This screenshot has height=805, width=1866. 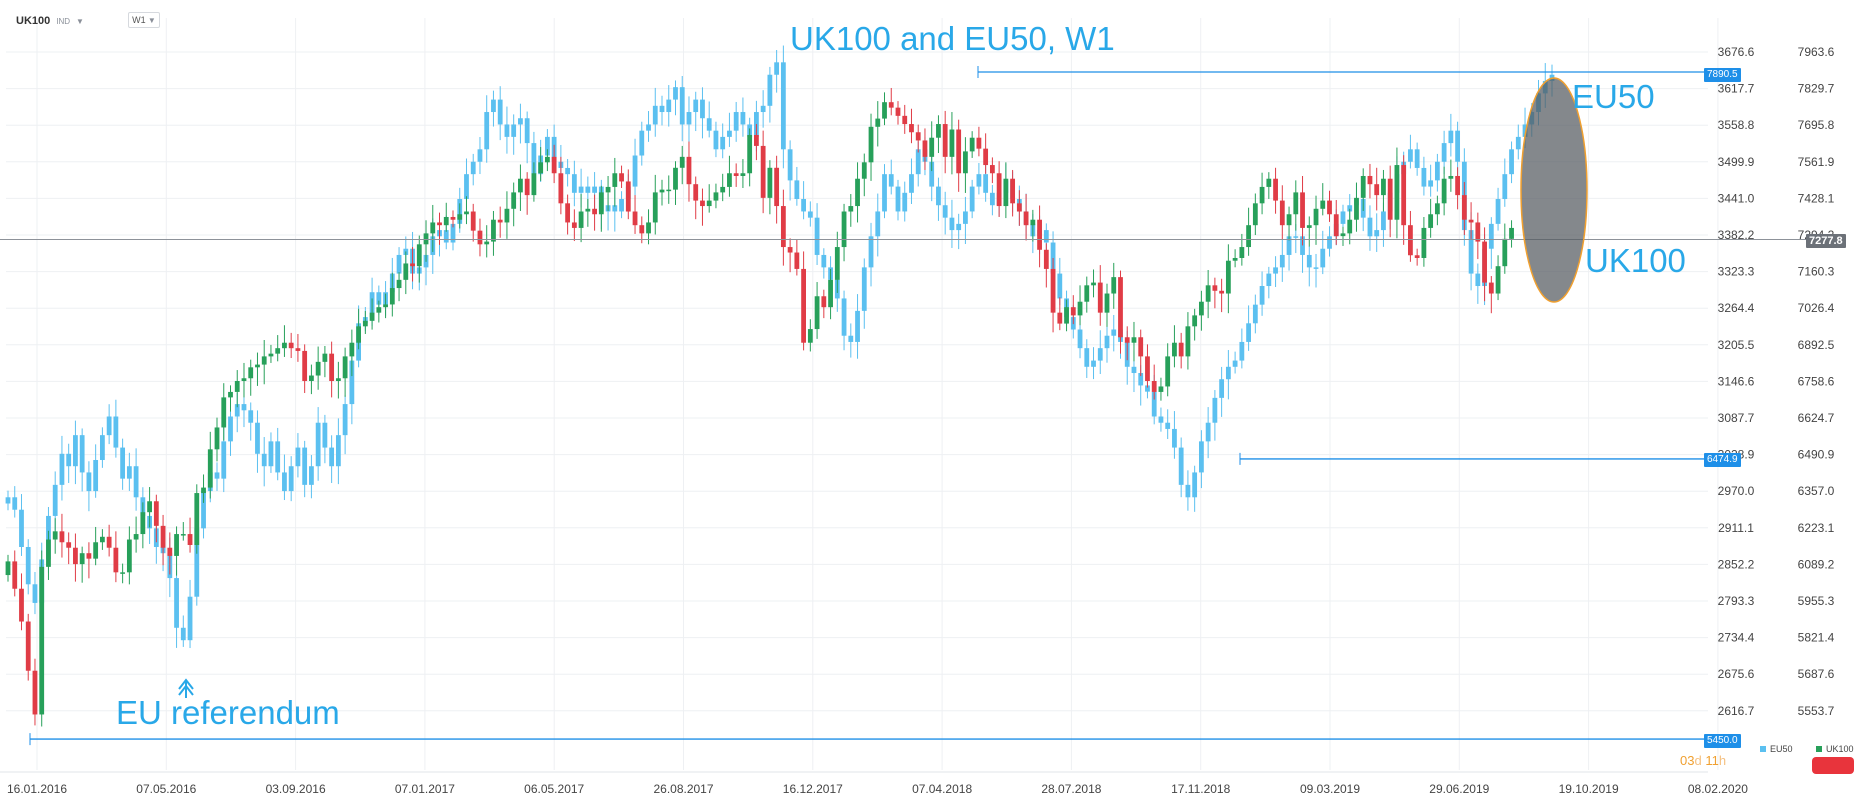 What do you see at coordinates (144, 20) in the screenshot?
I see `timeframe-select: W1 ▼` at bounding box center [144, 20].